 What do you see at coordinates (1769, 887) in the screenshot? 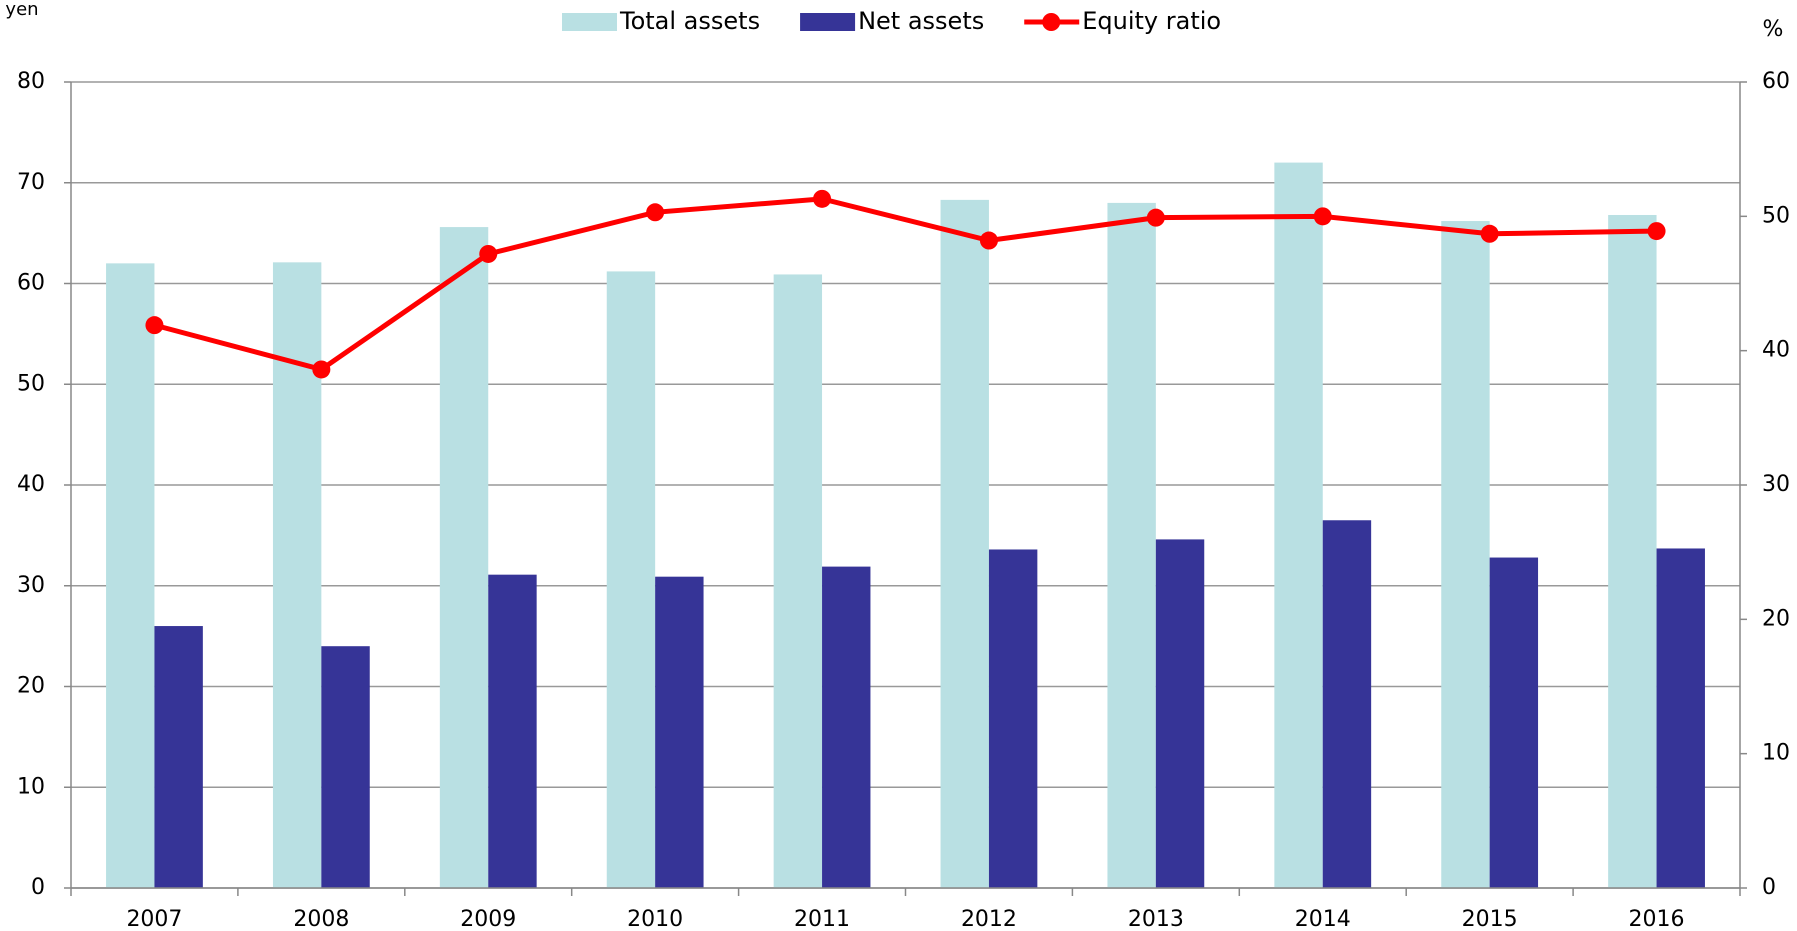
I see `y2-tick-label: 0` at bounding box center [1769, 887].